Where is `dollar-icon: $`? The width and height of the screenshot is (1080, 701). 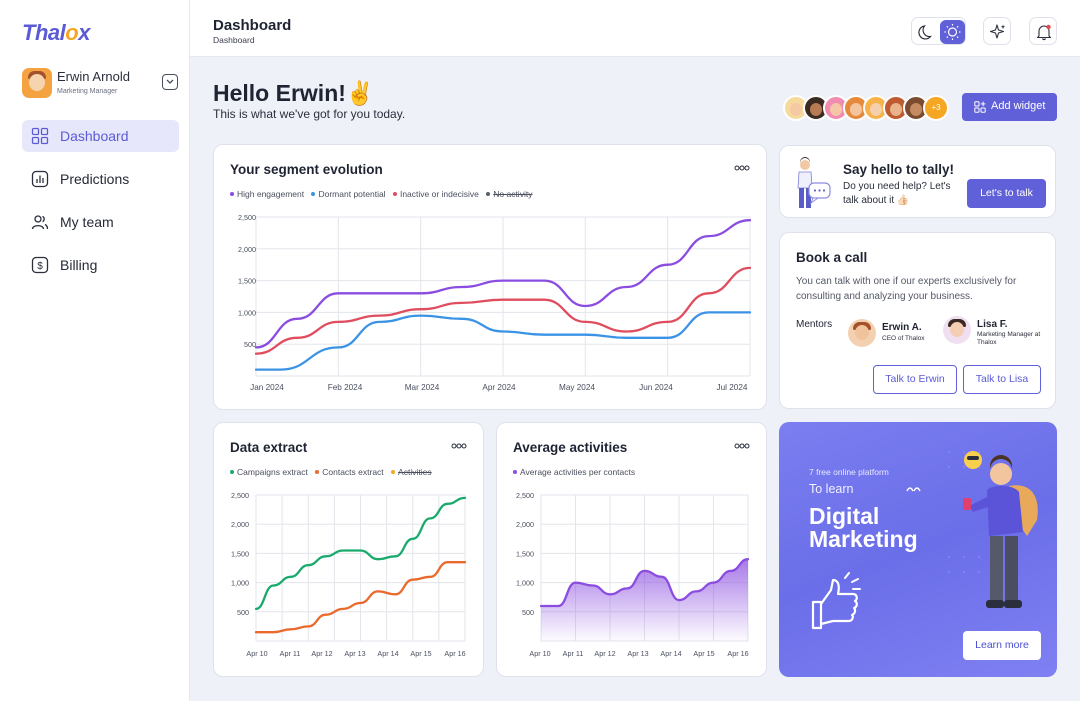 dollar-icon: $ is located at coordinates (40, 265).